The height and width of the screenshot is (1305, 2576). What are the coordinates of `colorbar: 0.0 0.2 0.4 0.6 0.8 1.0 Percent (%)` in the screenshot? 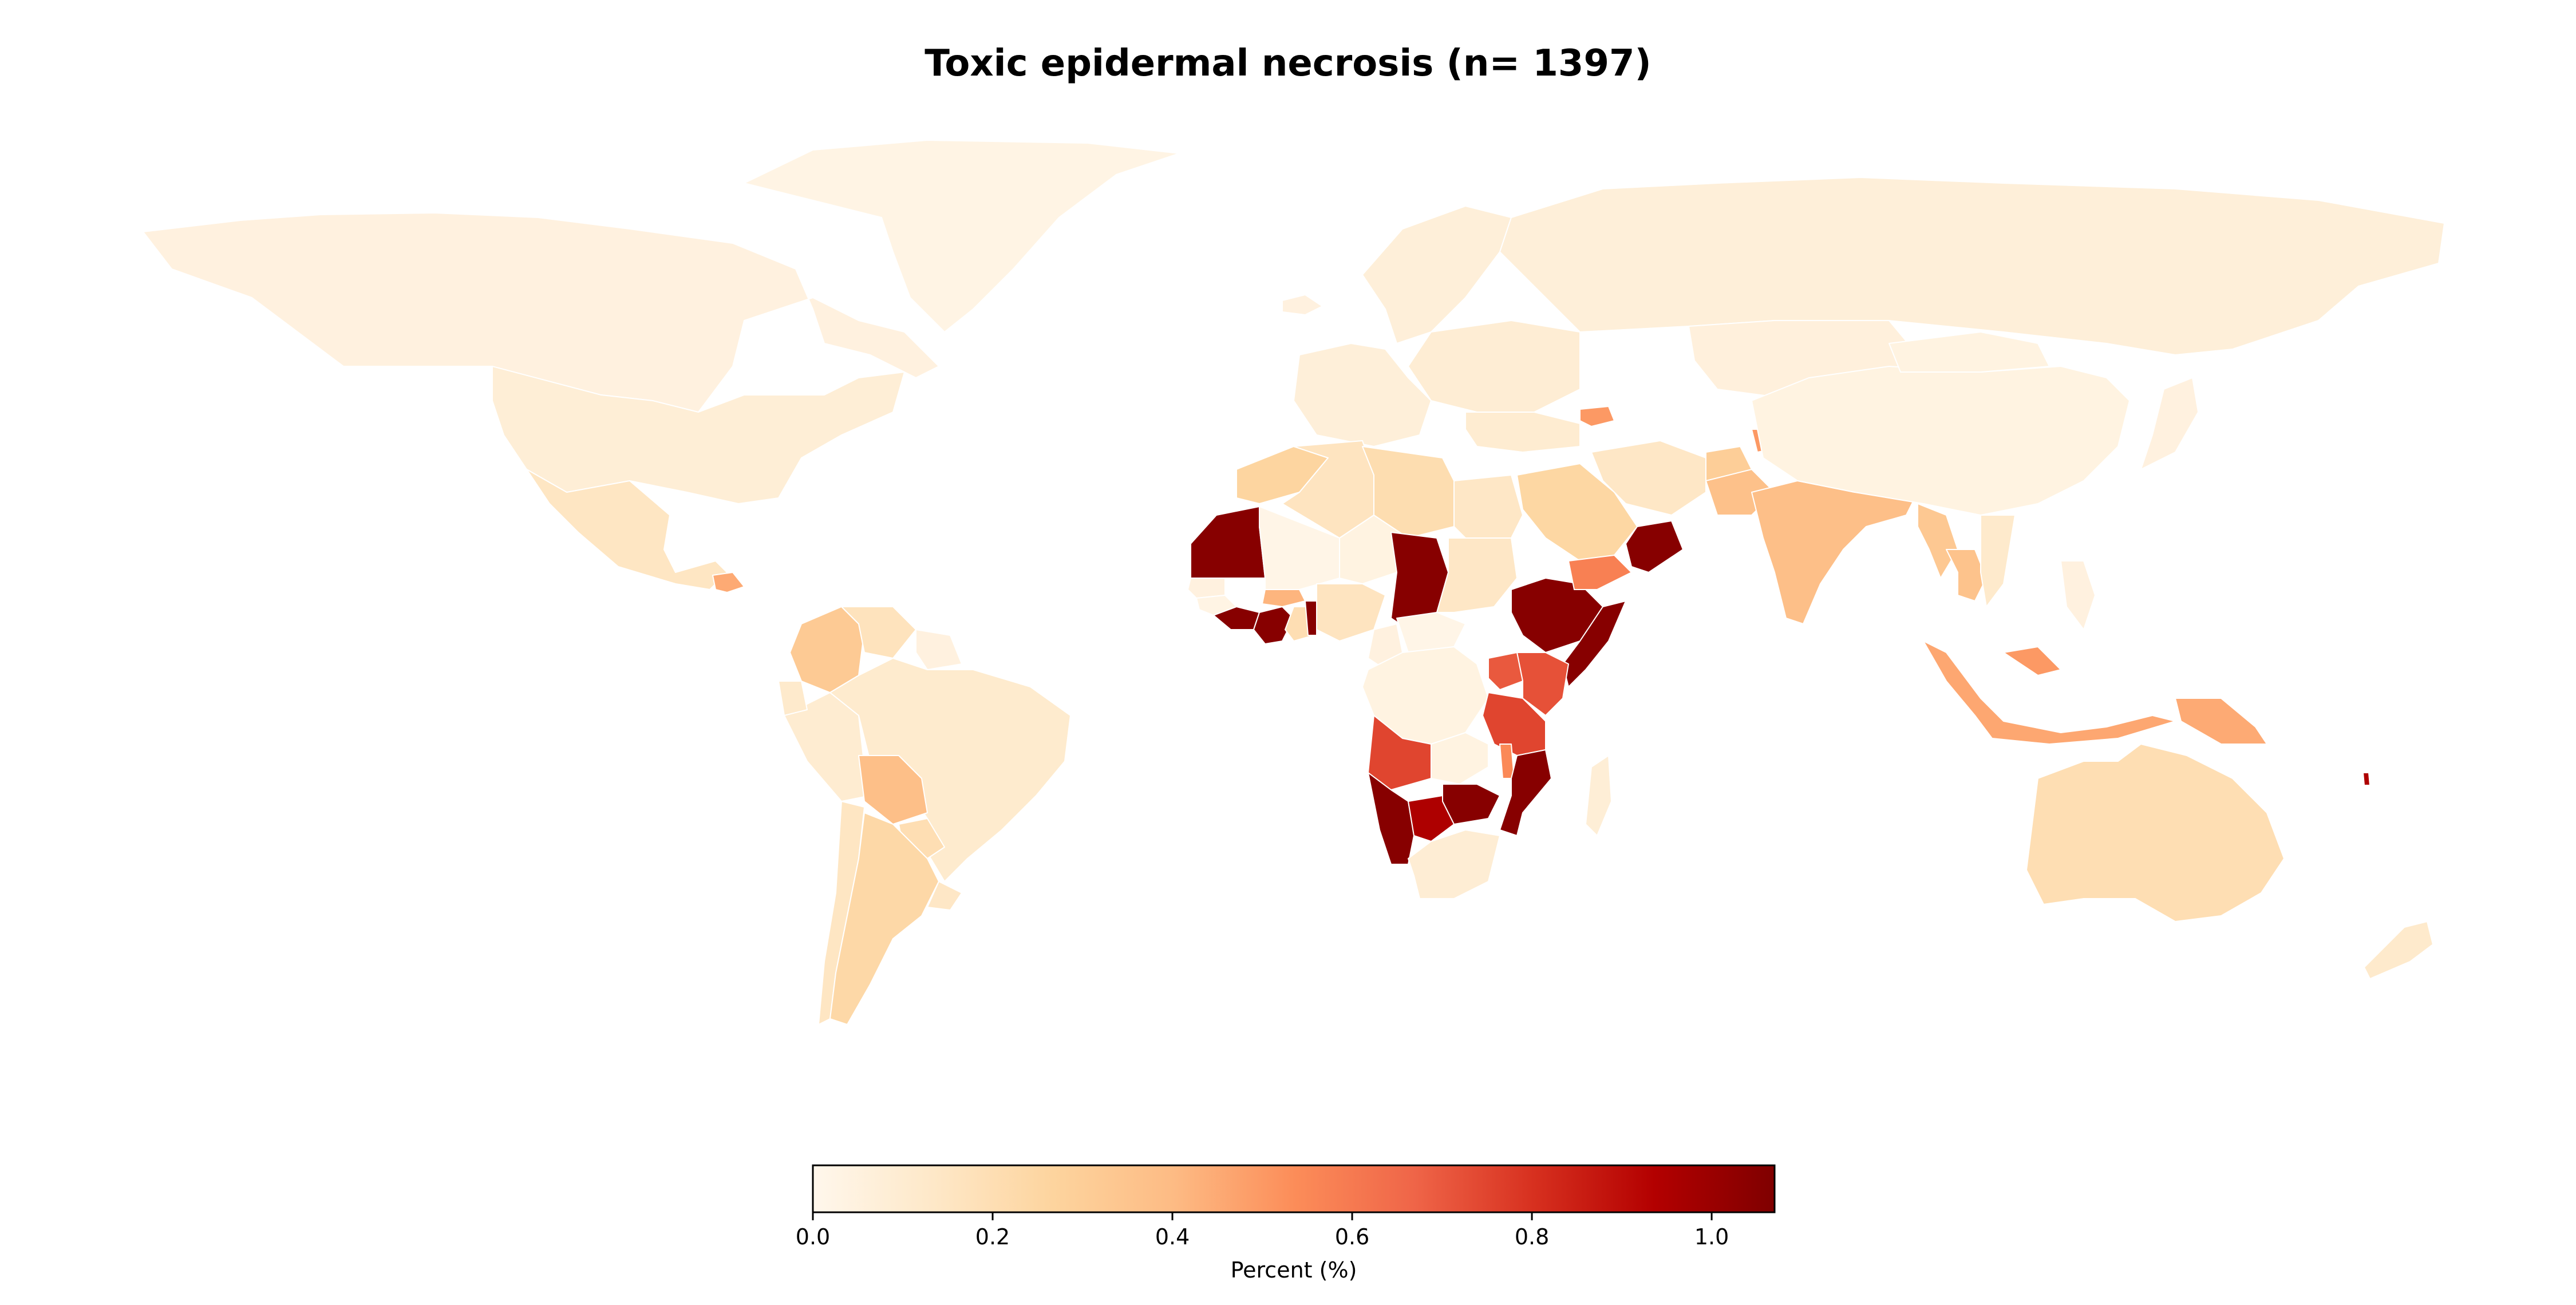 It's located at (1286, 1223).